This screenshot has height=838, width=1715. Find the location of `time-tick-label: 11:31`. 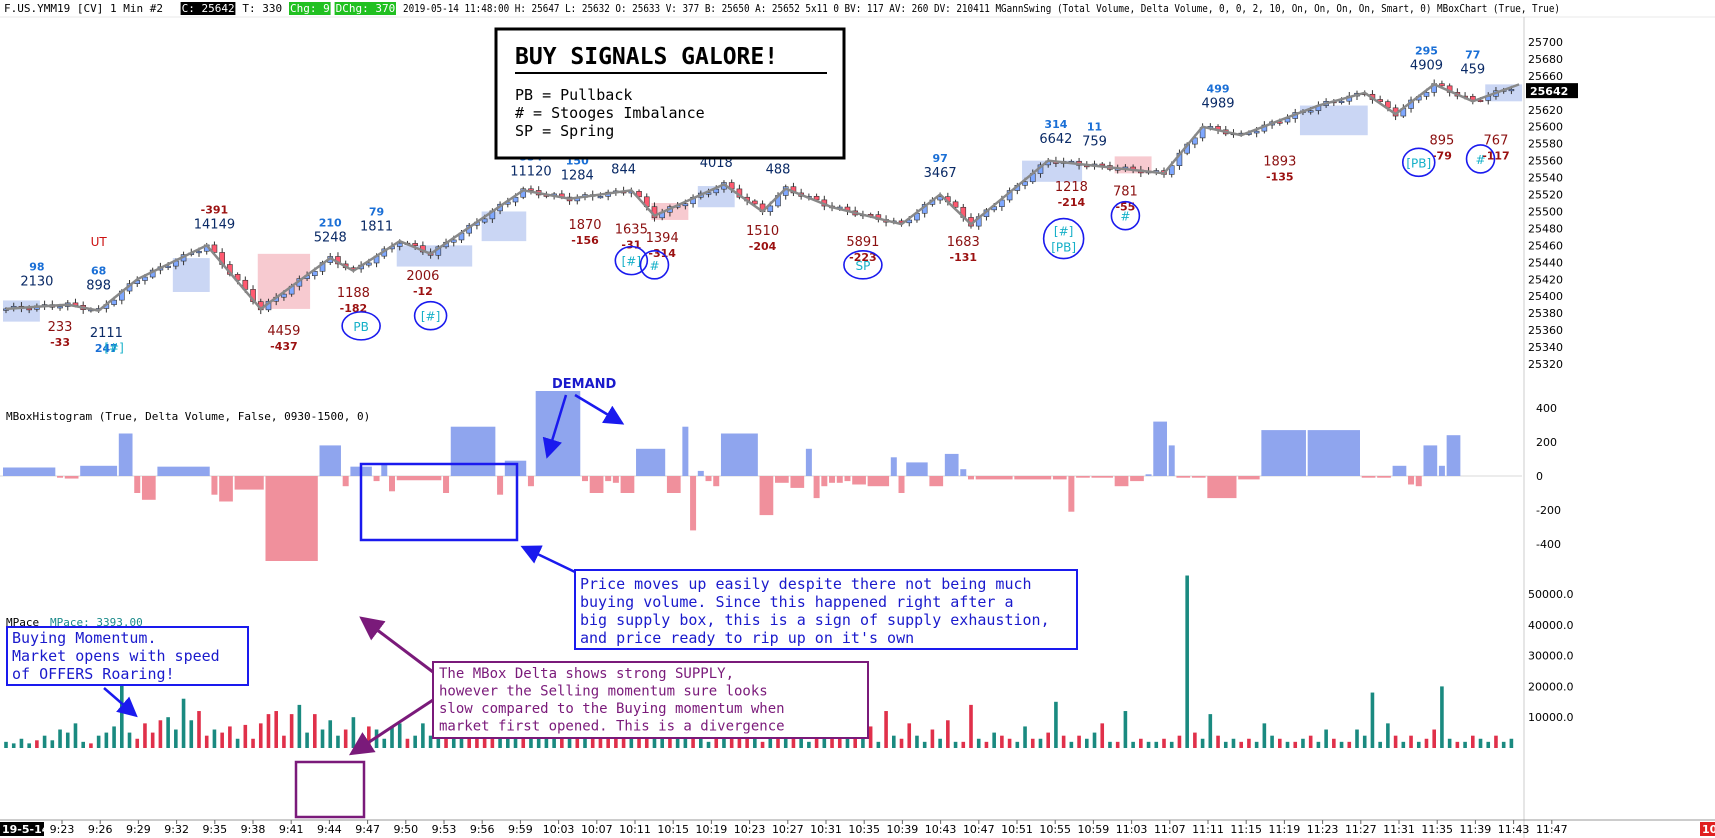

time-tick-label: 11:31 is located at coordinates (1399, 829).